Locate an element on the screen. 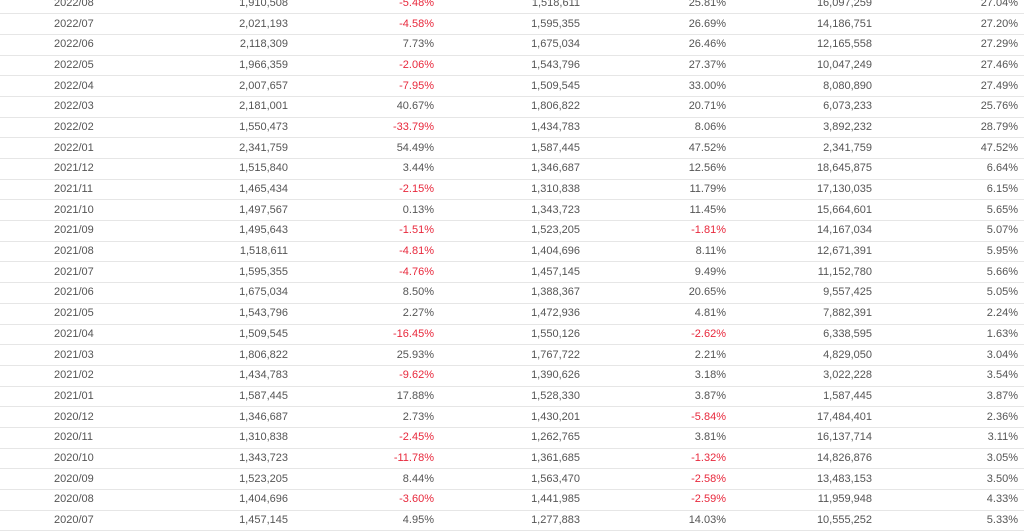  cumulative-value-cell: 1,587,445 is located at coordinates (805, 397).